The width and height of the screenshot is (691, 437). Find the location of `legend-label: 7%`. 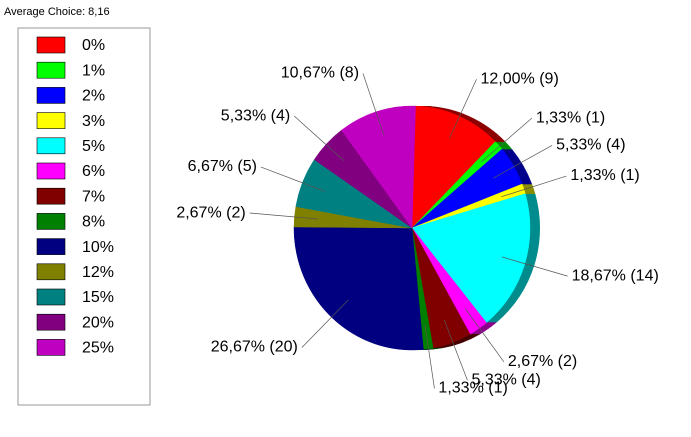

legend-label: 7% is located at coordinates (93, 196).